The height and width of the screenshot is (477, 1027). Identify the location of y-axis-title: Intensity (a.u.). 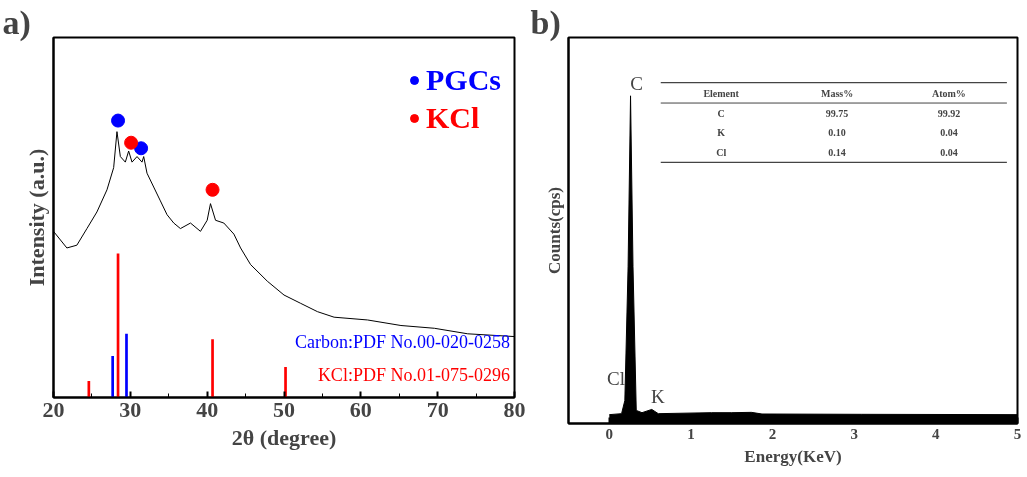
(36, 217).